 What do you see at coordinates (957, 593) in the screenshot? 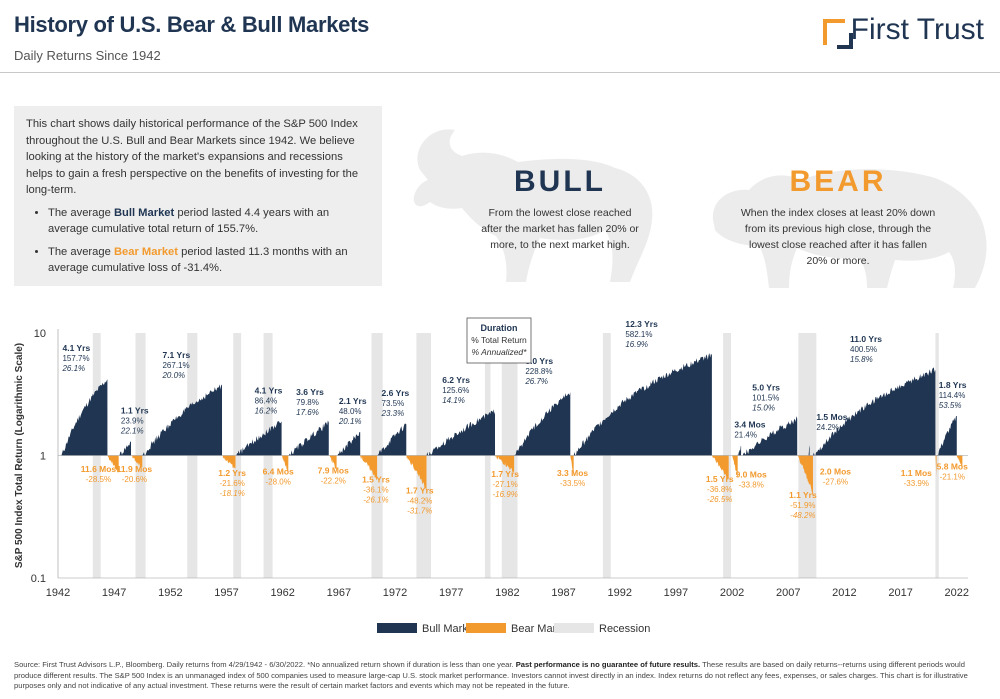
I see `x-tick-label-16: 2022` at bounding box center [957, 593].